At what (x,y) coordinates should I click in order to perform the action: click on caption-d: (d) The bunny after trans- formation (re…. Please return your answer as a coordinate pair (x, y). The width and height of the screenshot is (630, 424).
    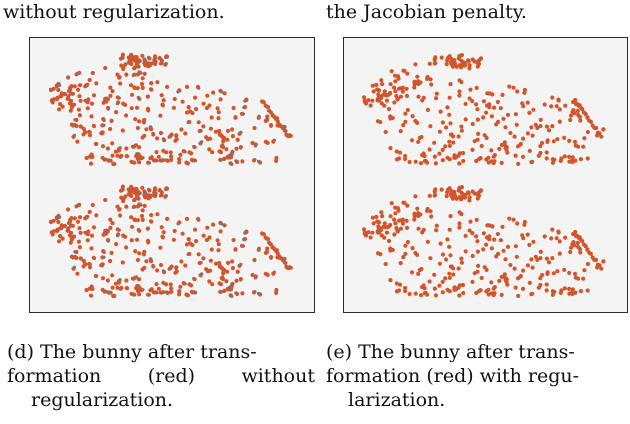
    Looking at the image, I should click on (161, 376).